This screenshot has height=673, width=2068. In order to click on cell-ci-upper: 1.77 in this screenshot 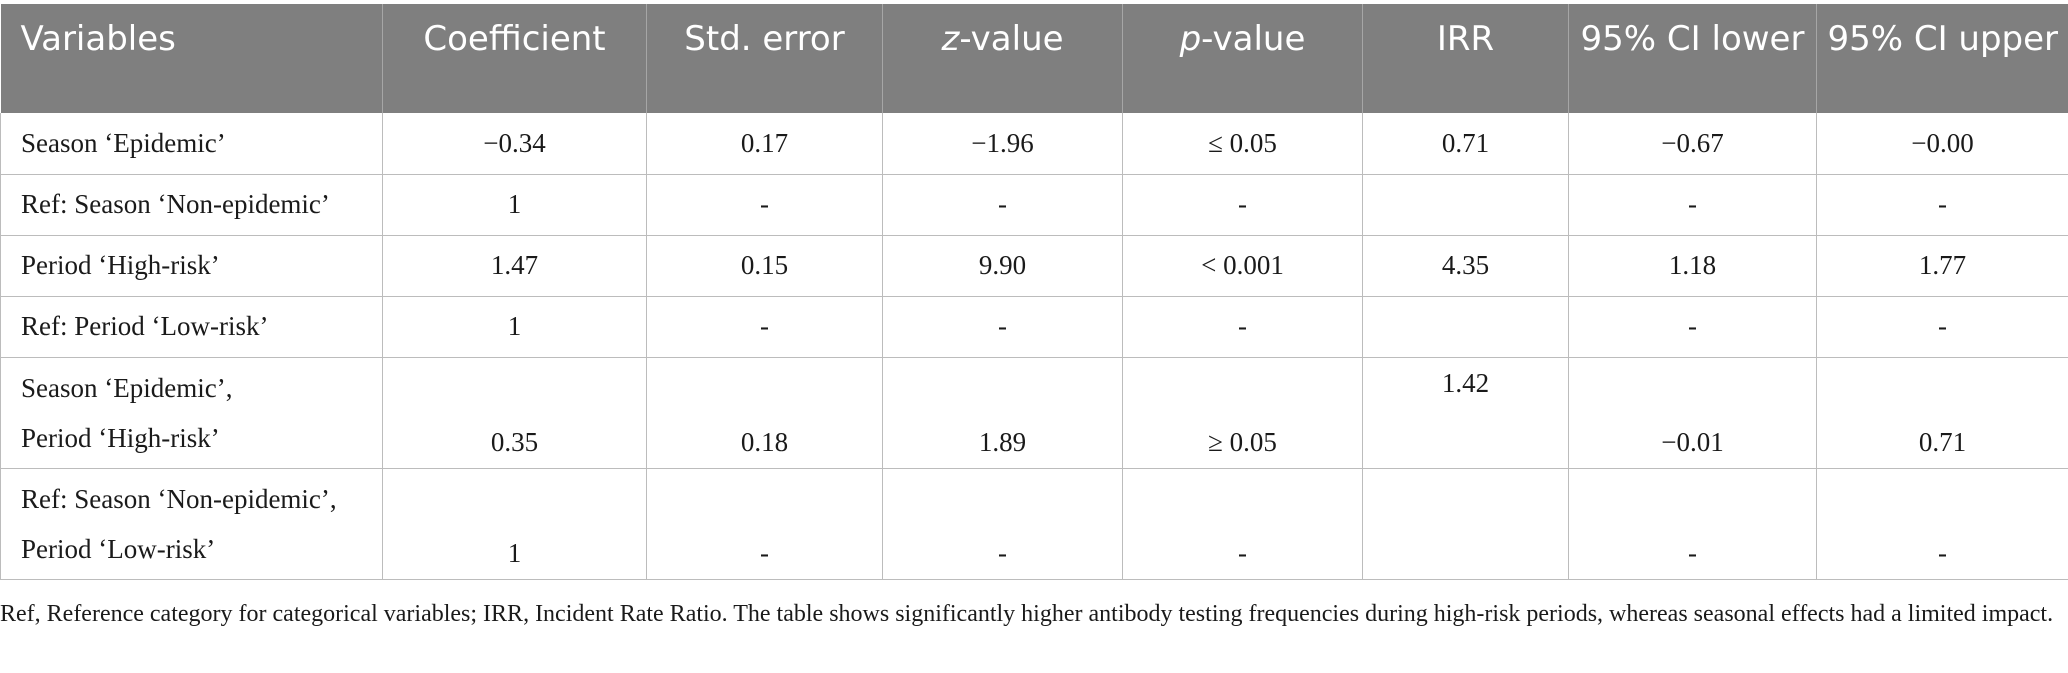, I will do `click(1942, 266)`.